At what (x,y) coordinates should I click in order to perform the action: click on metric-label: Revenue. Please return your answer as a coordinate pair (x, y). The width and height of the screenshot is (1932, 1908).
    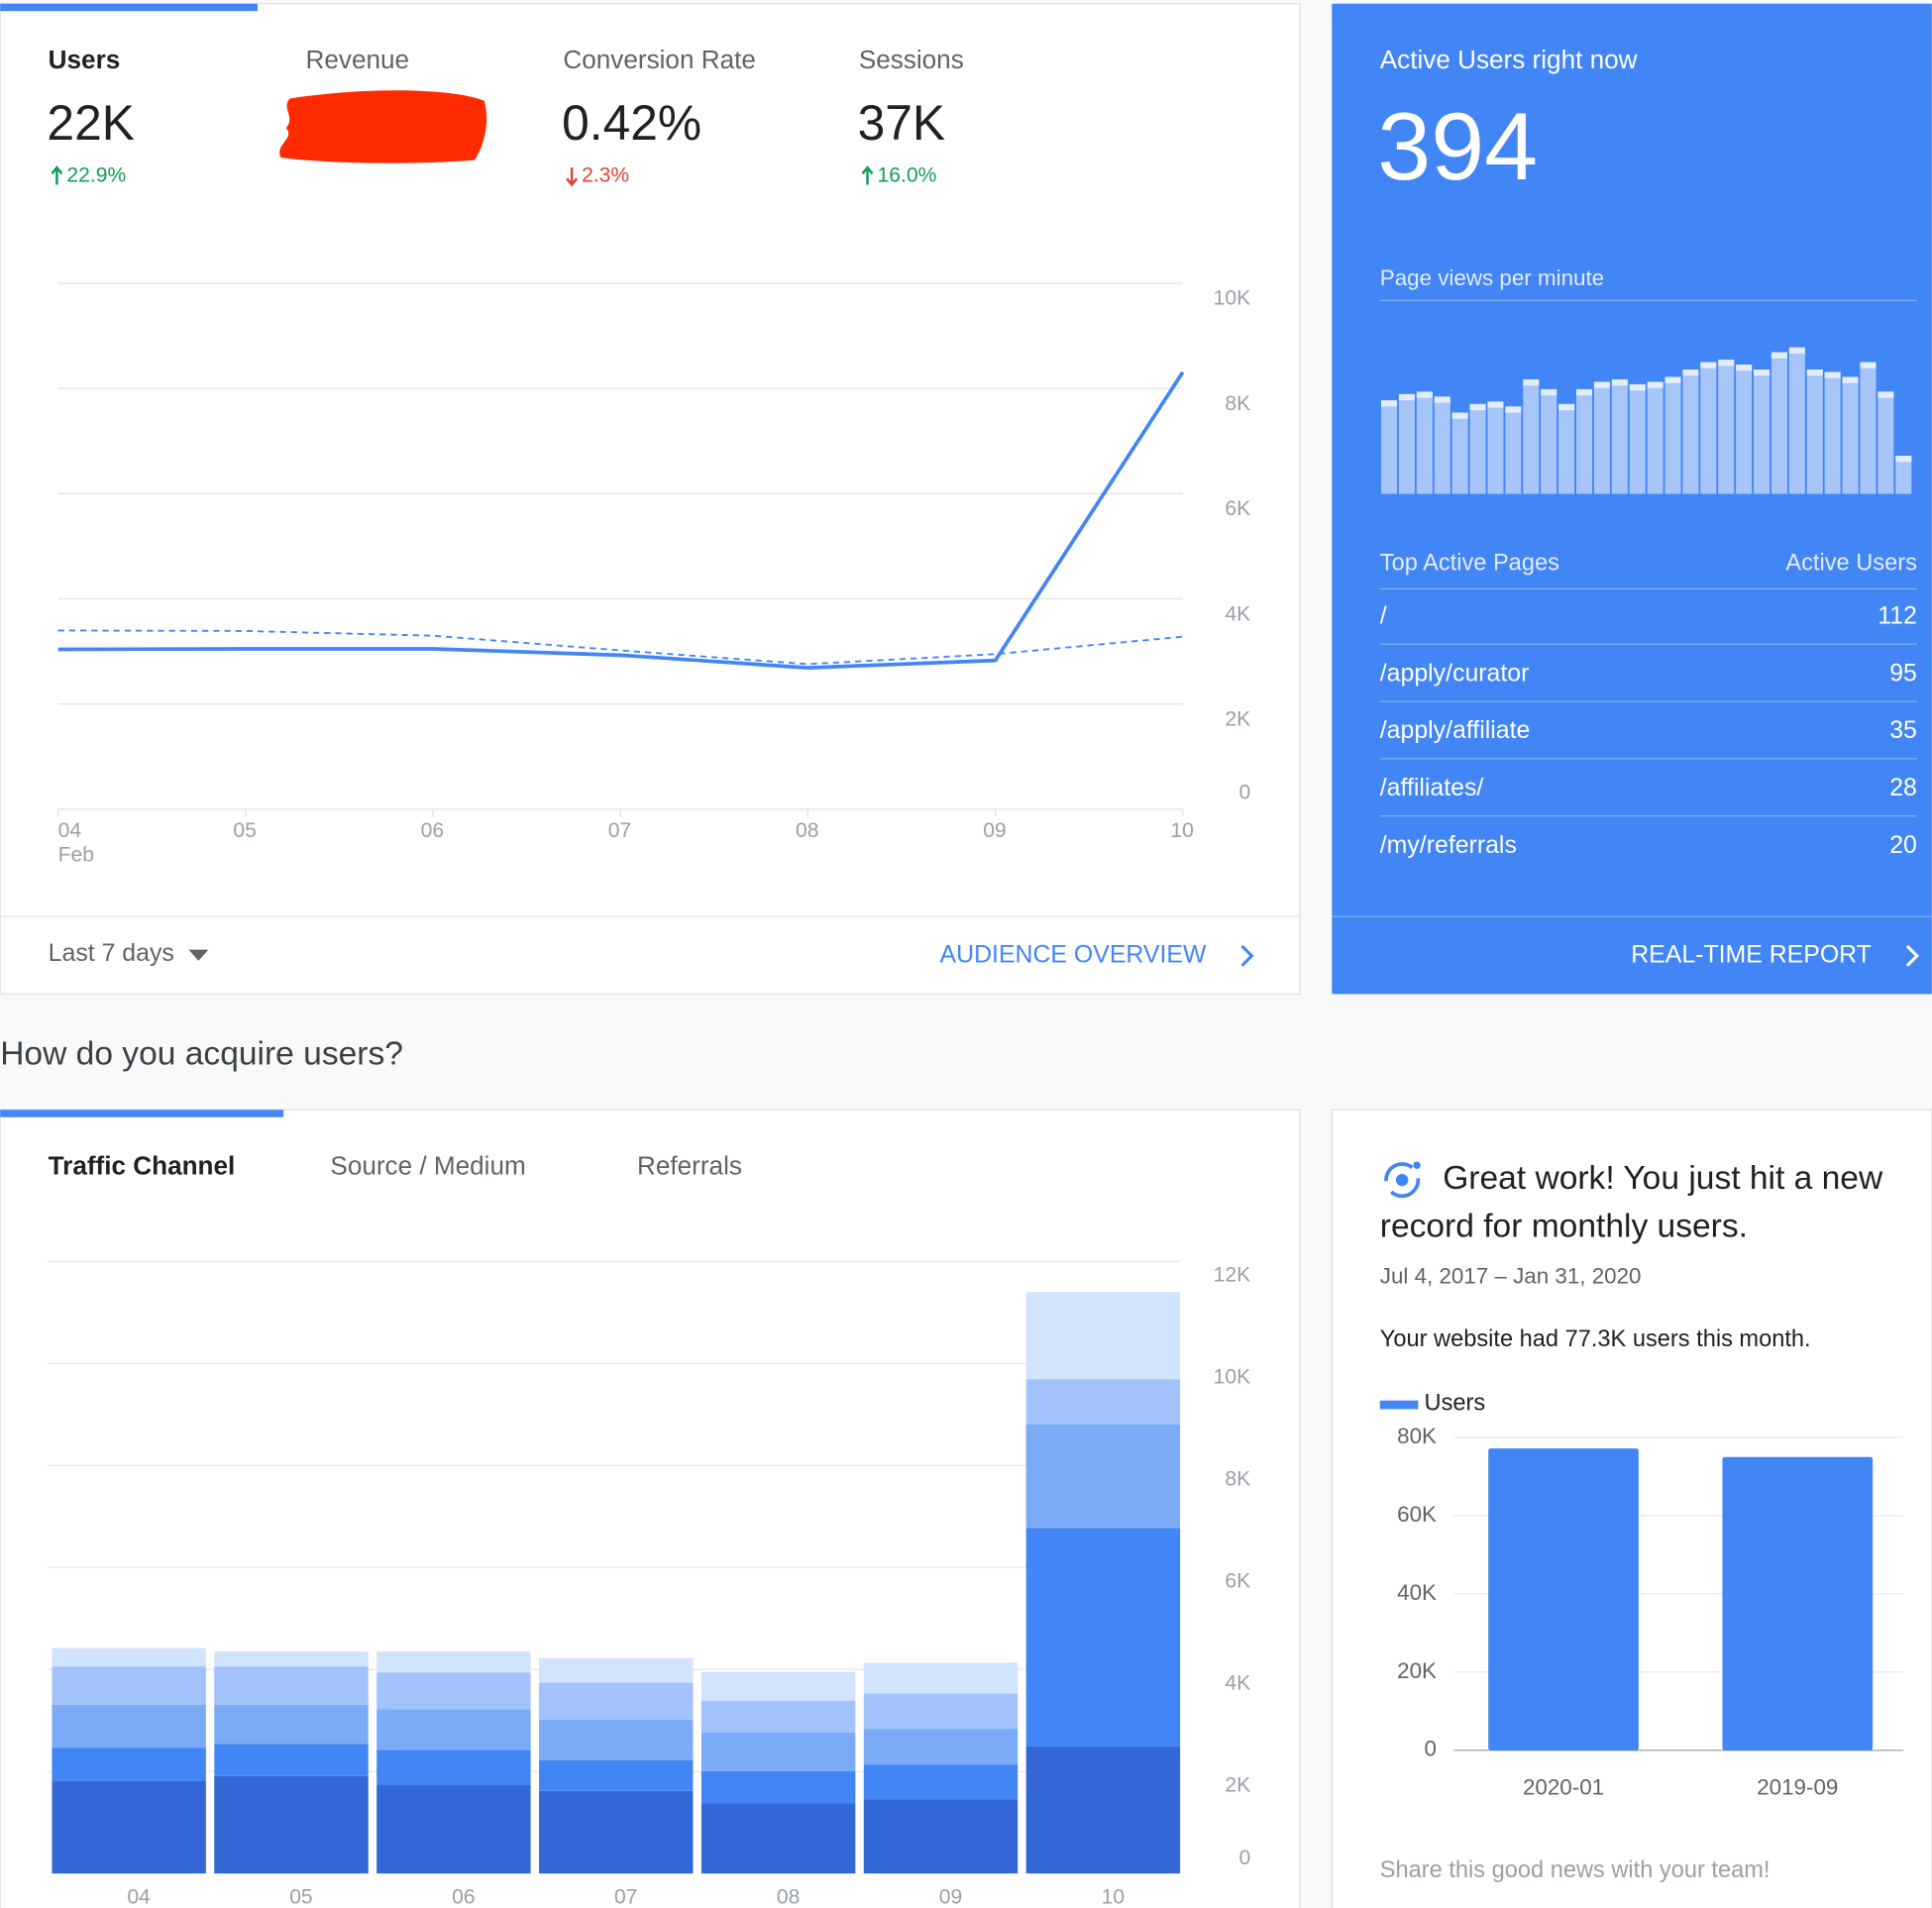
    Looking at the image, I should click on (358, 60).